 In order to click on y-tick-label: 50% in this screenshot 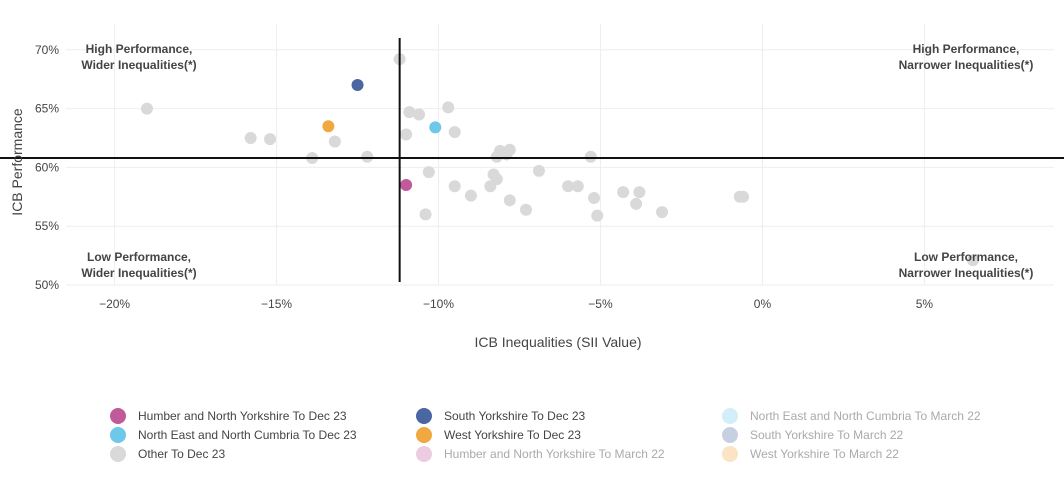, I will do `click(47, 285)`.